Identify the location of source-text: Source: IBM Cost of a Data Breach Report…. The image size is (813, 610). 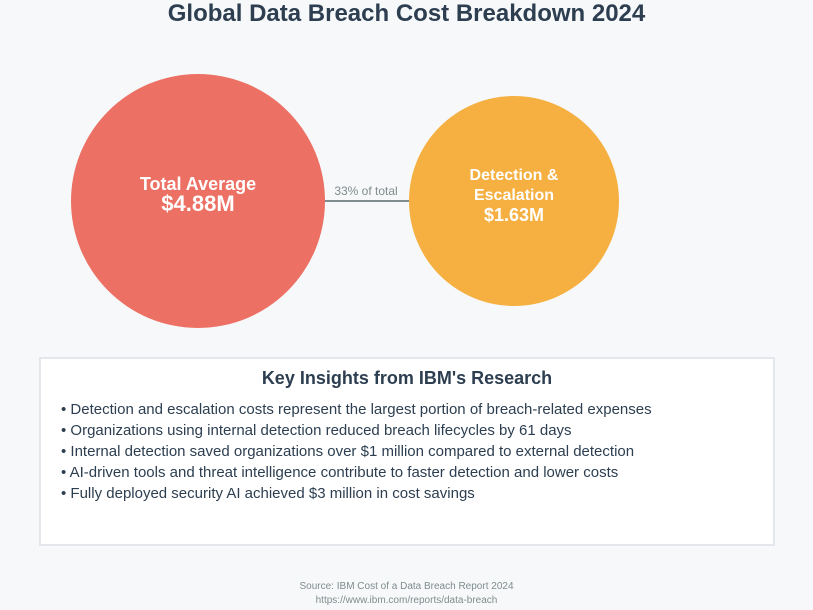
(406, 586).